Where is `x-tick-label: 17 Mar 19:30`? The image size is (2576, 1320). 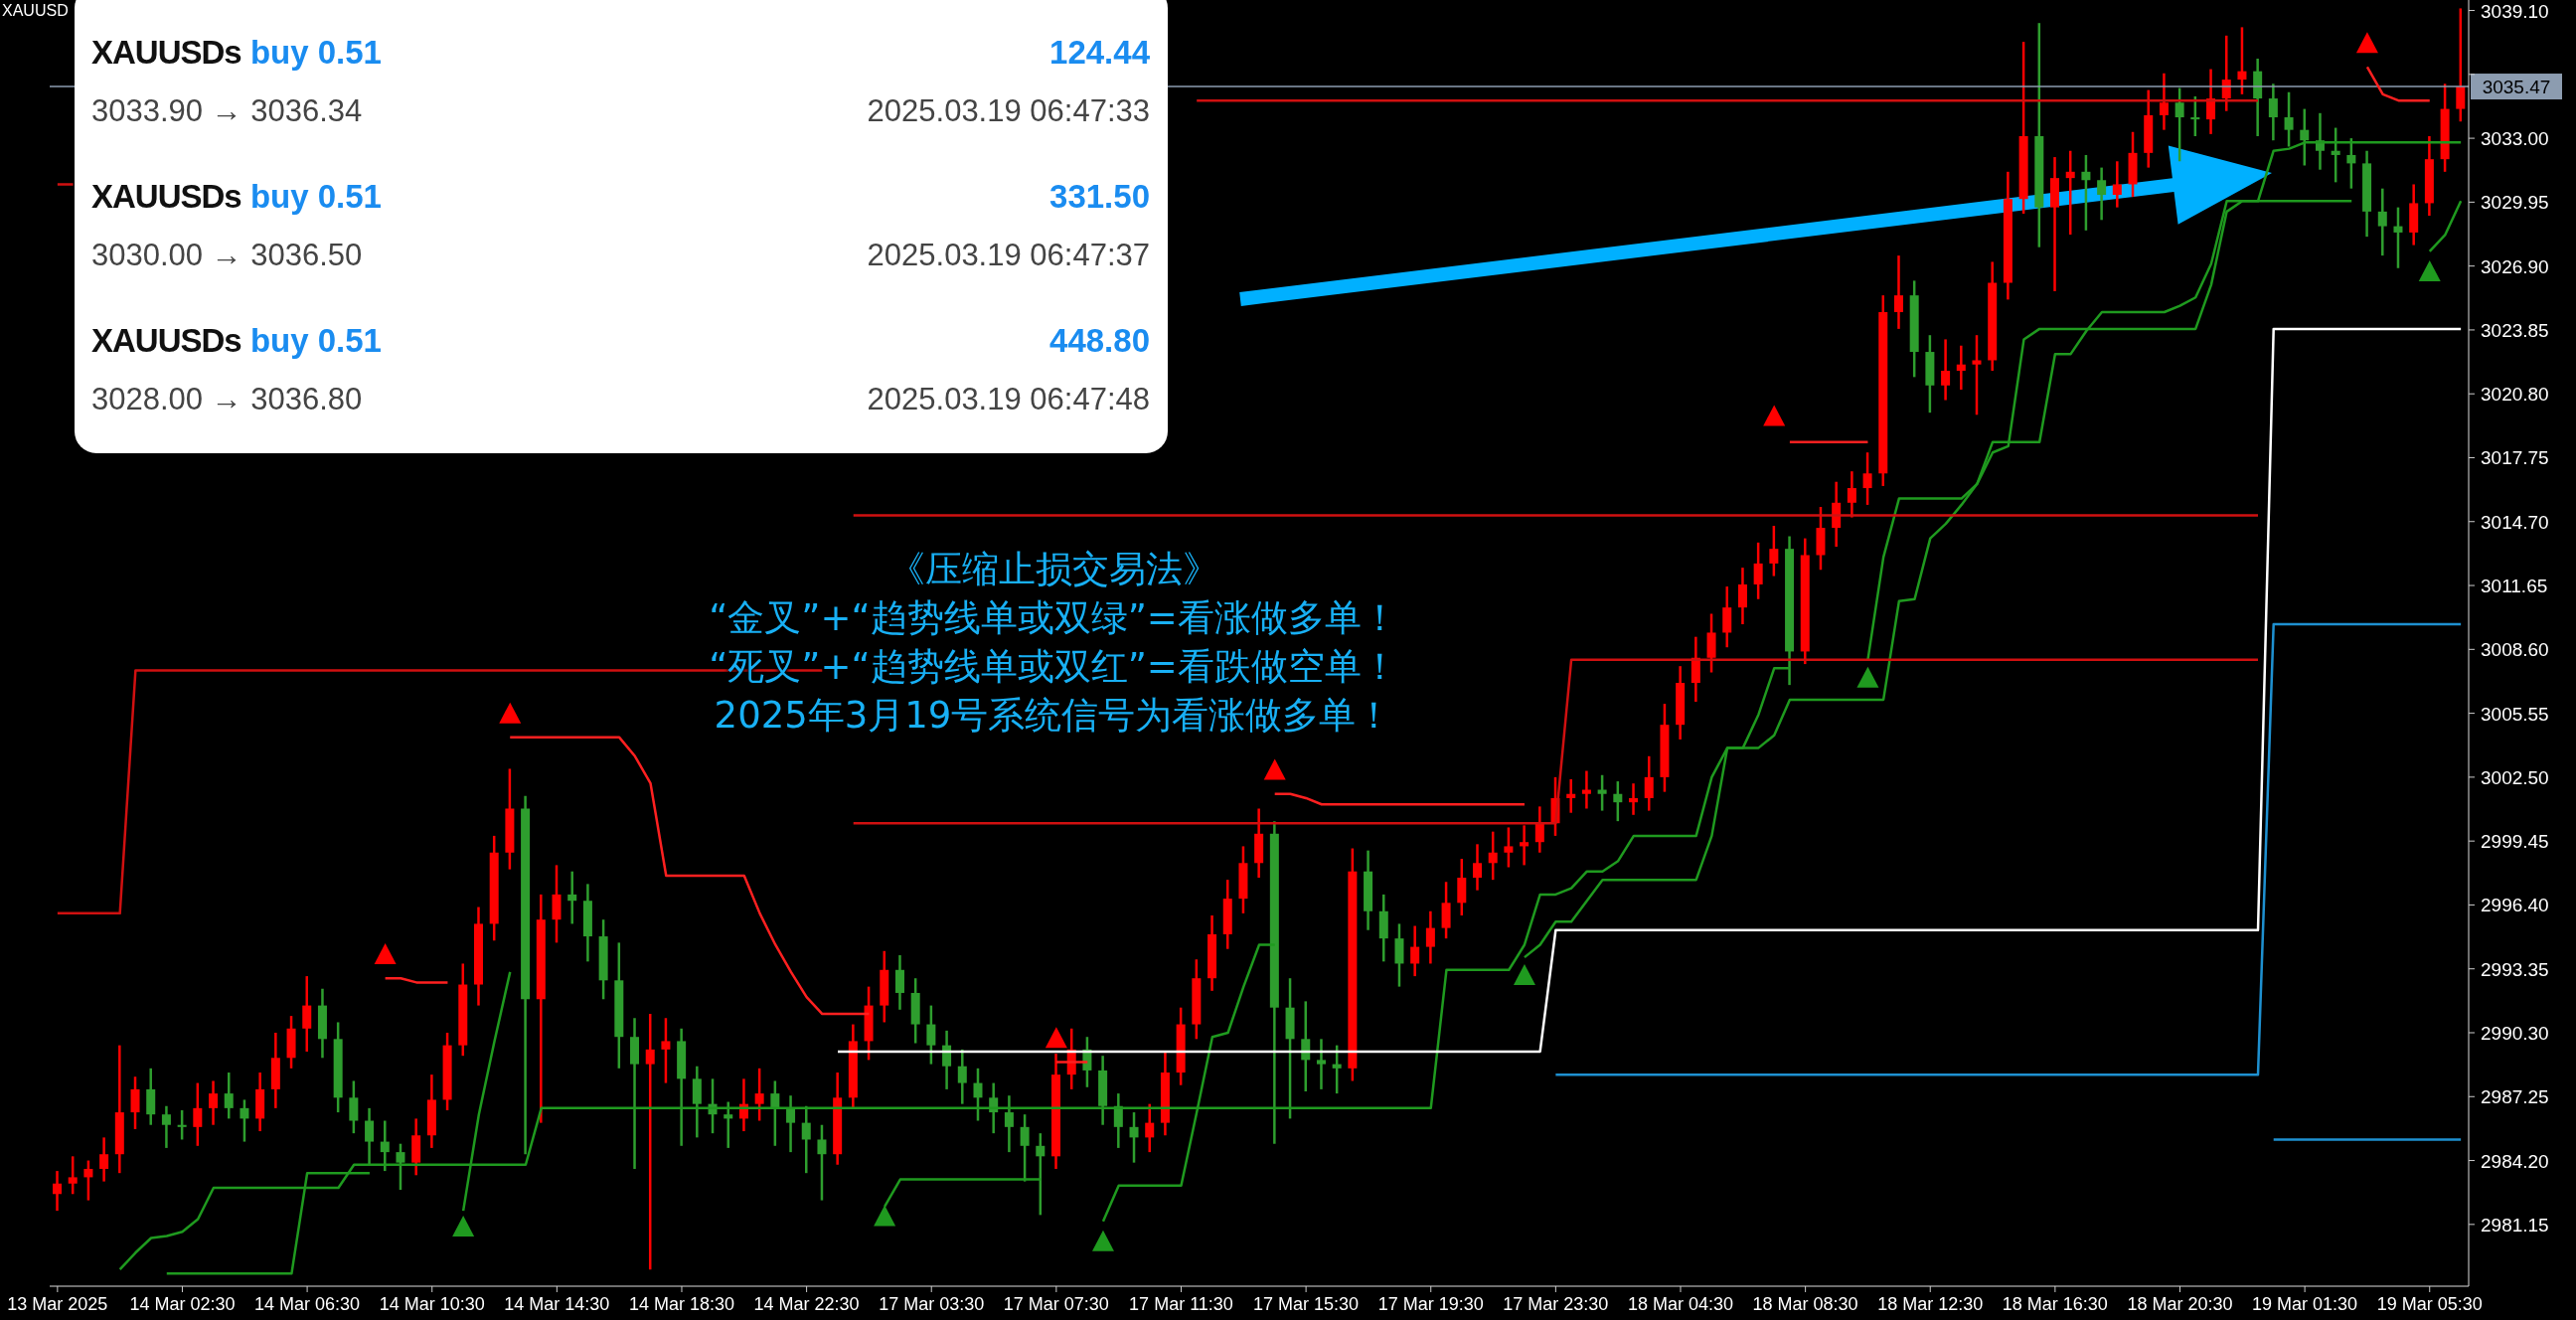 x-tick-label: 17 Mar 19:30 is located at coordinates (1430, 1304).